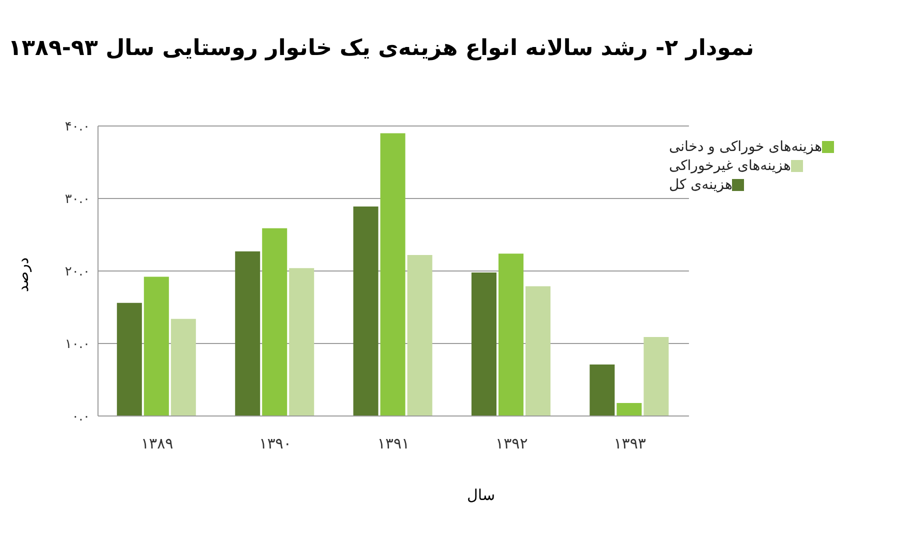 Image resolution: width=902 pixels, height=550 pixels. I want to click on legend-label: هزینه‌های خوراکی و دخانی, so click(745, 147).